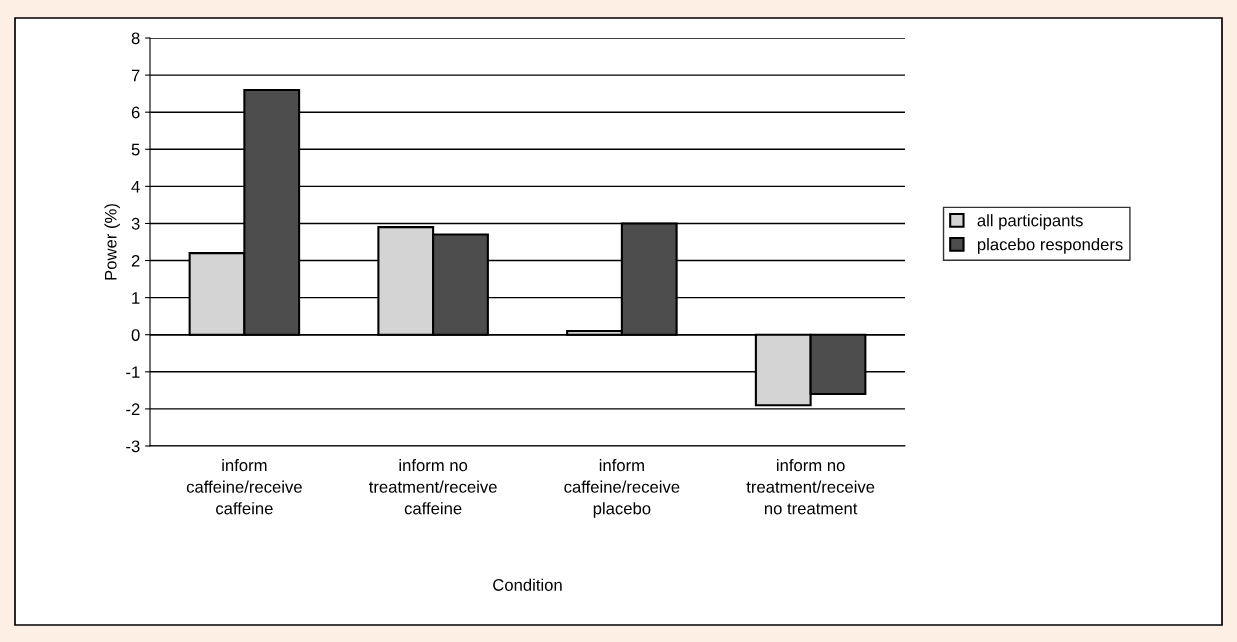 This screenshot has width=1237, height=642. Describe the element at coordinates (135, 335) in the screenshot. I see `y-tick-label: 0` at that location.